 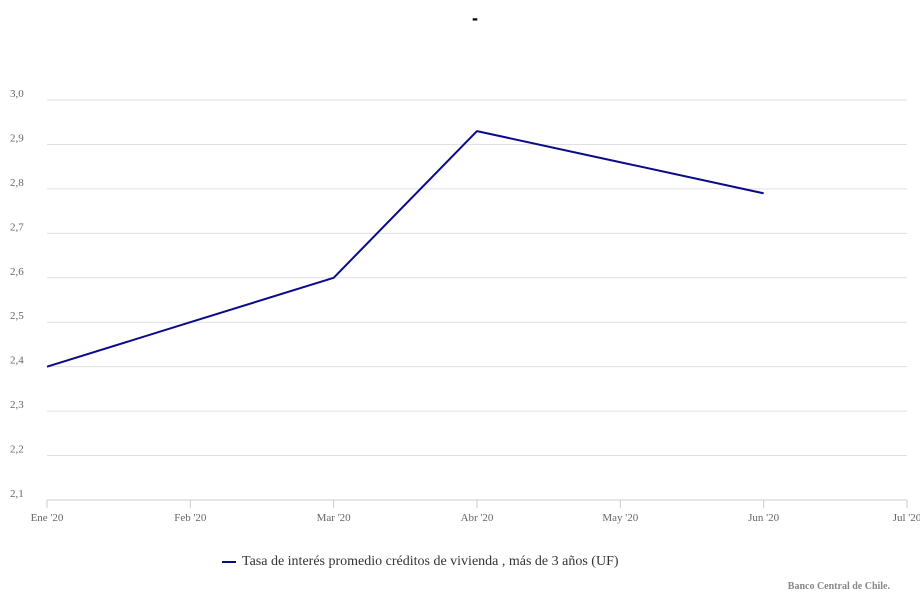 What do you see at coordinates (17, 494) in the screenshot?
I see `y-tick-label: 2,1` at bounding box center [17, 494].